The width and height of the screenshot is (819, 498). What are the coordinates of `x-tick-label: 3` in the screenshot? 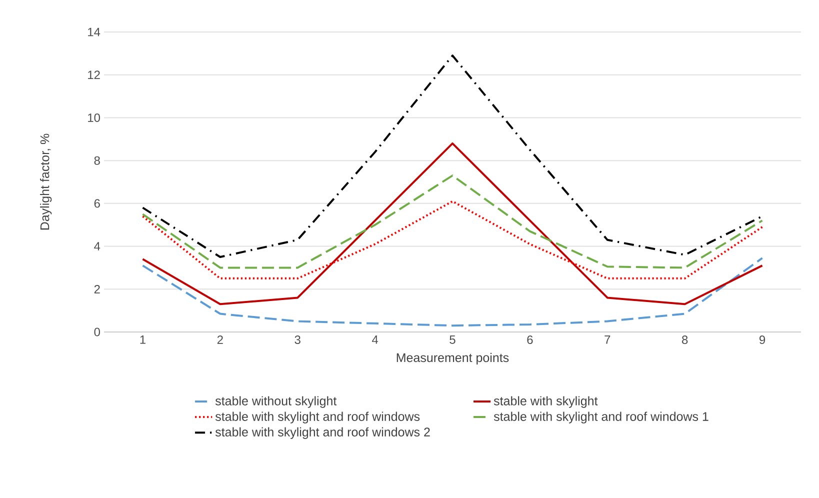 It's located at (297, 340).